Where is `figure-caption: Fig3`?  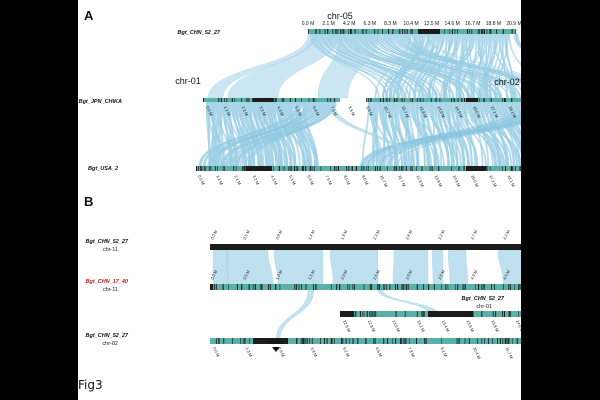 figure-caption: Fig3 is located at coordinates (90, 385).